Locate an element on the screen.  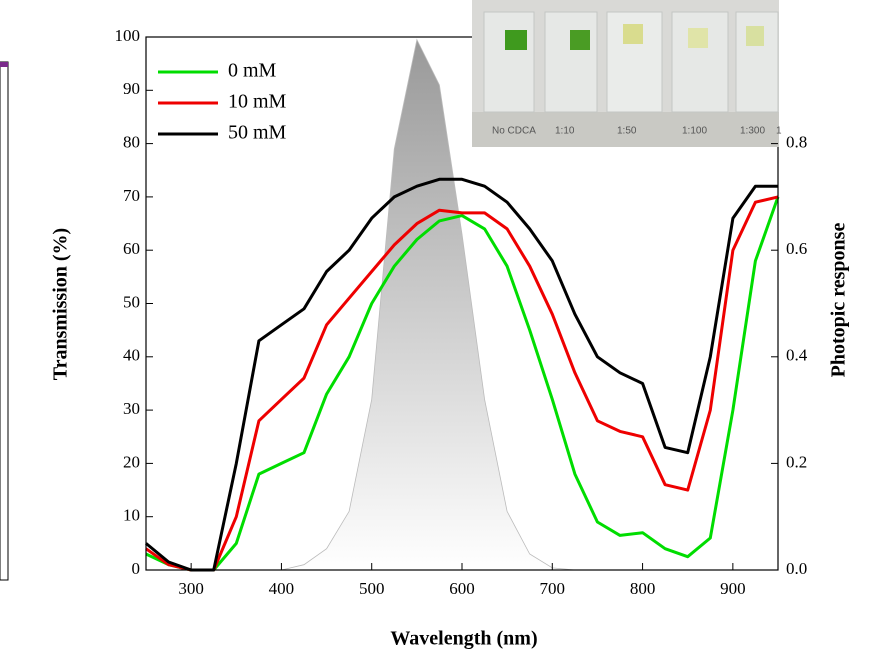
side-panel-bar is located at coordinates (4, 64).